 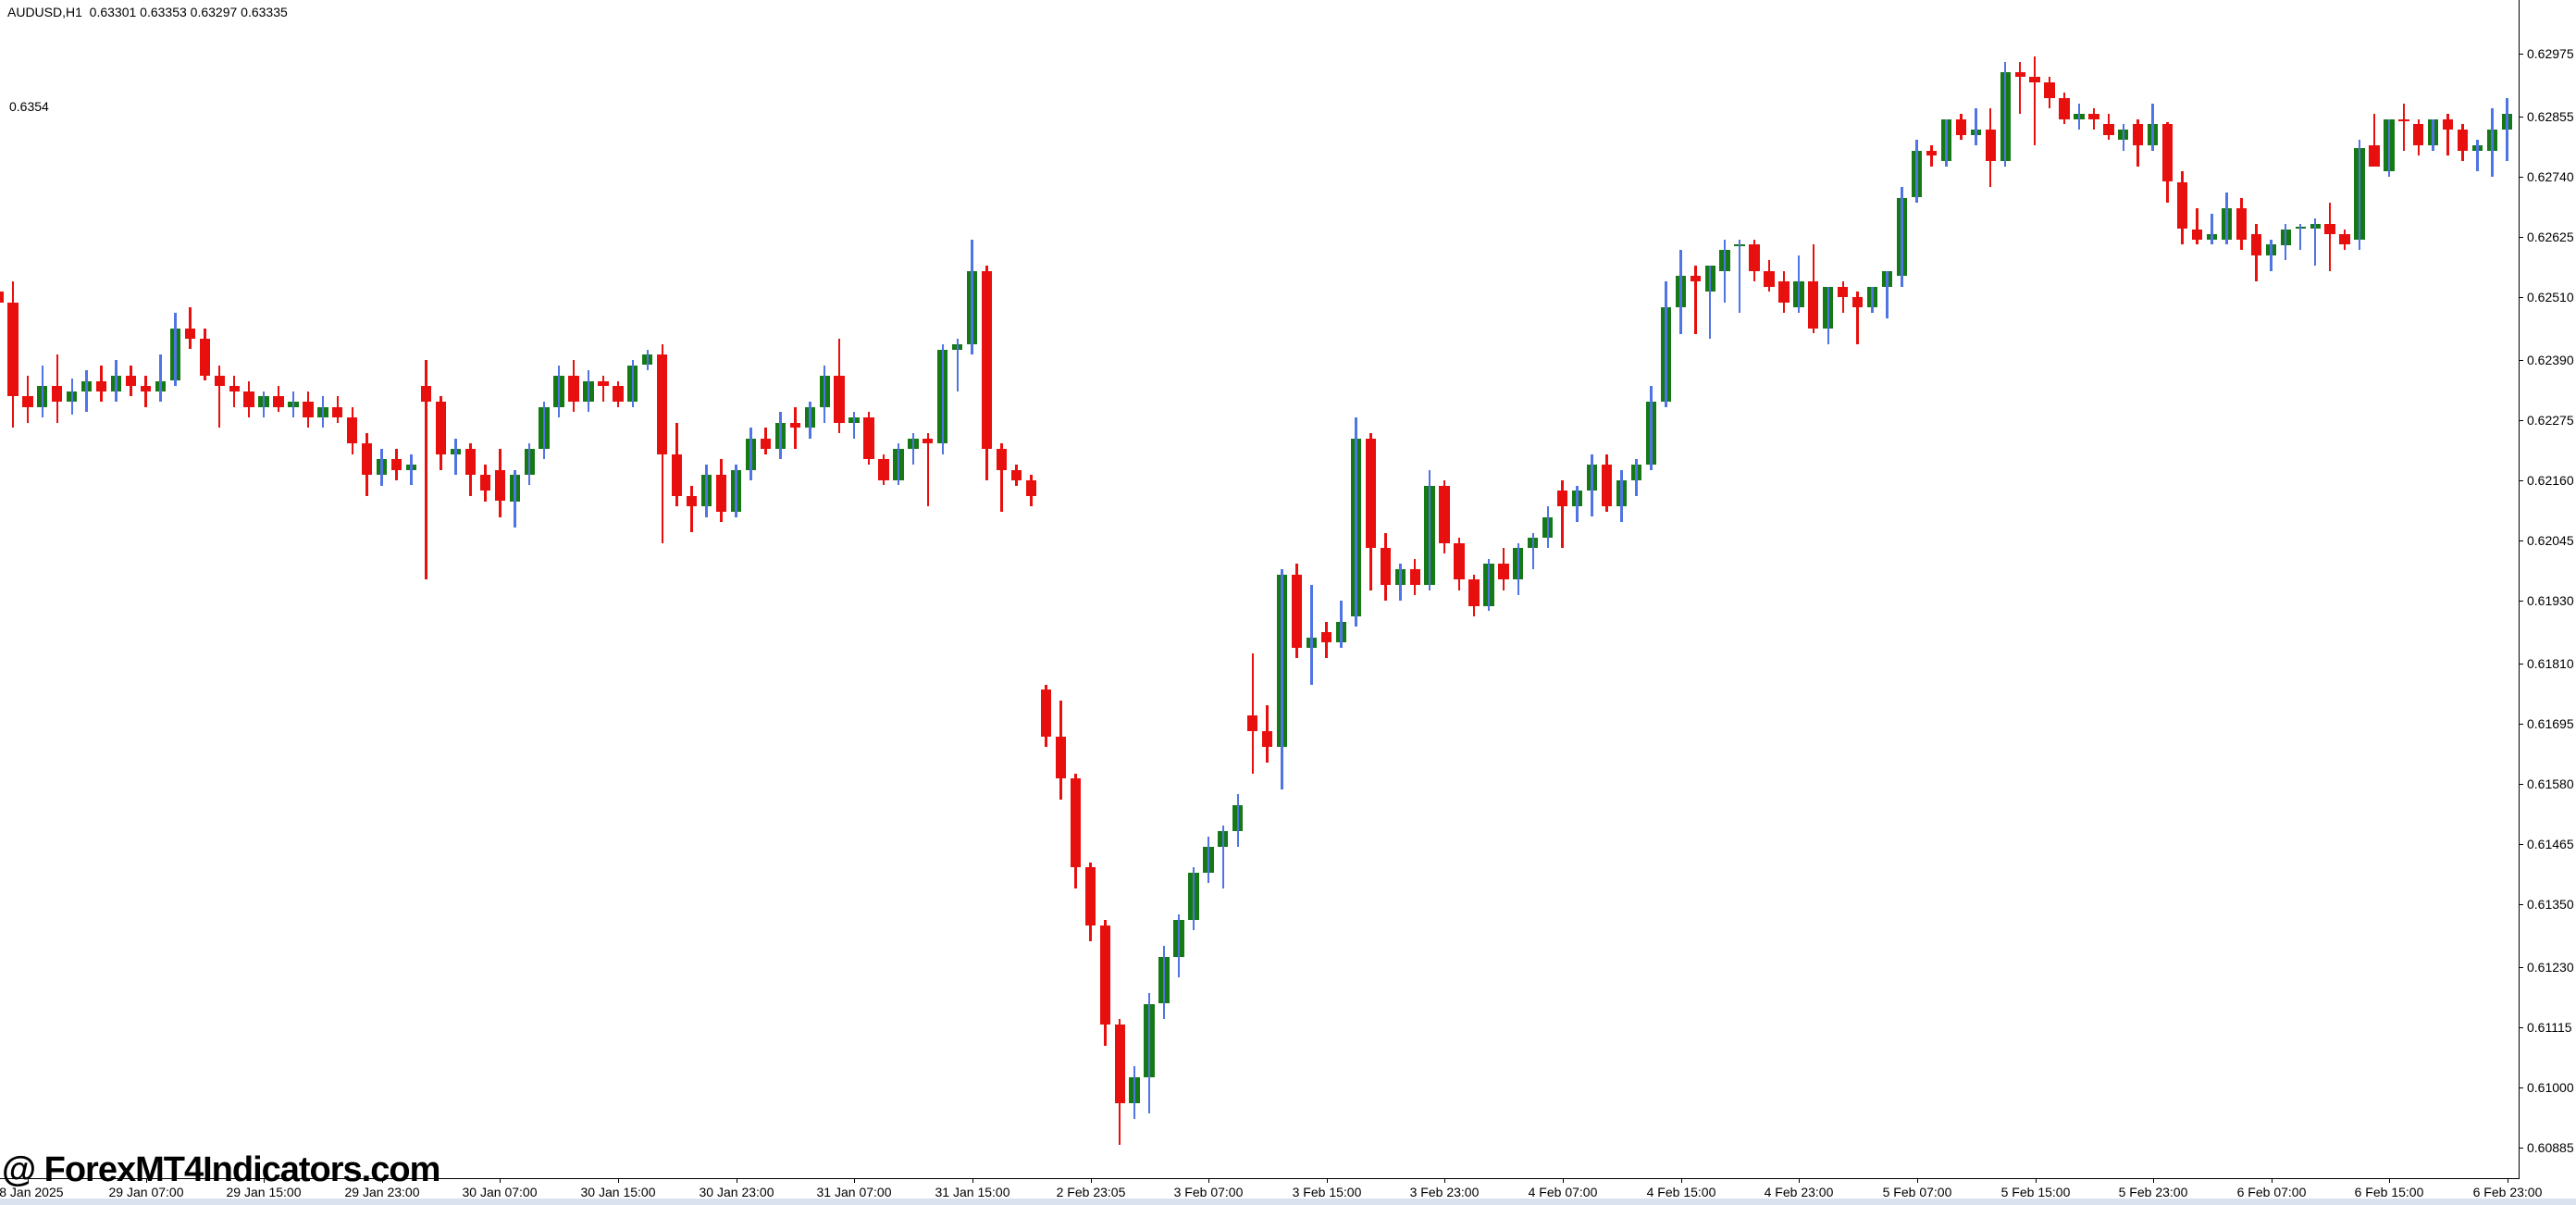 I want to click on price-label: 0.62275, so click(x=2550, y=420).